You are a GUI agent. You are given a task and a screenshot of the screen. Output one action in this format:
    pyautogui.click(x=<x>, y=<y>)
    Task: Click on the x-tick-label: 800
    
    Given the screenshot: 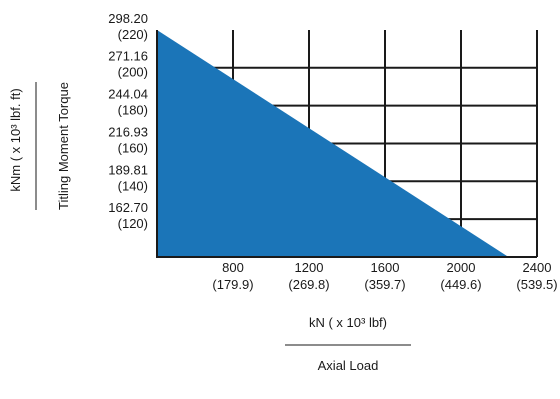 What is the action you would take?
    pyautogui.click(x=233, y=267)
    